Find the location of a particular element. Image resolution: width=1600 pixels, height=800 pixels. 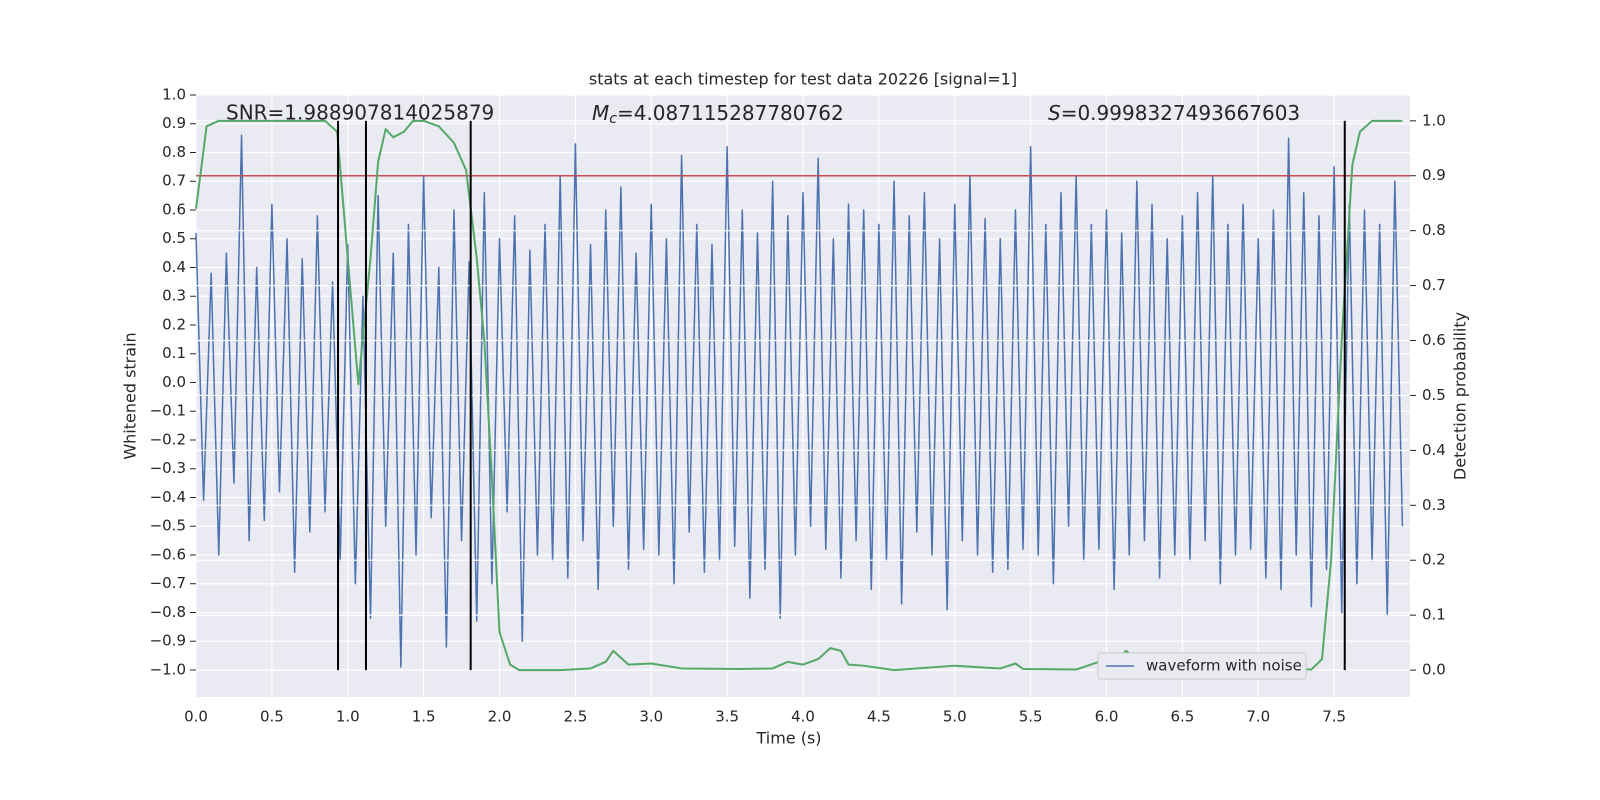

x-tick-label: 2.5 is located at coordinates (575, 717).